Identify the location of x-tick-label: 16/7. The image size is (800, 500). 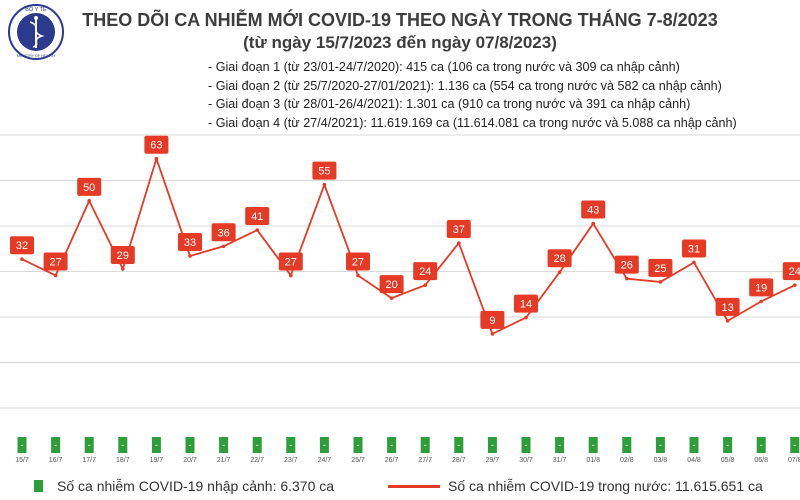
(56, 460).